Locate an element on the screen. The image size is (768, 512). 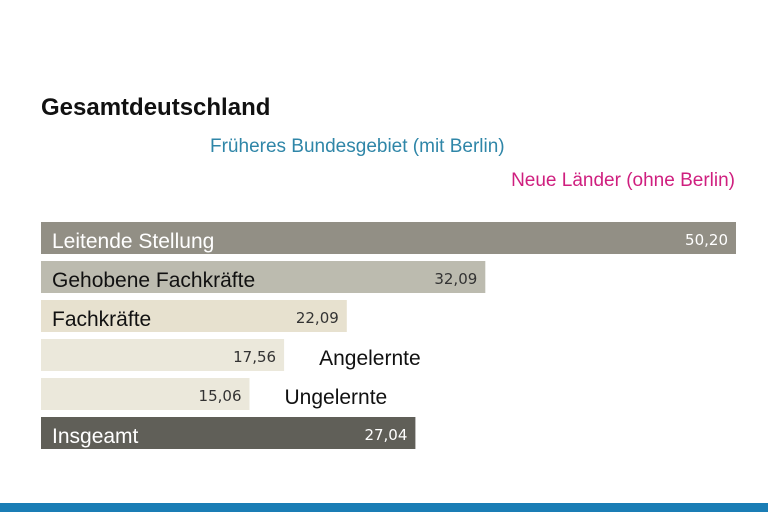
category-label-2: Fachkräfte is located at coordinates (101, 319).